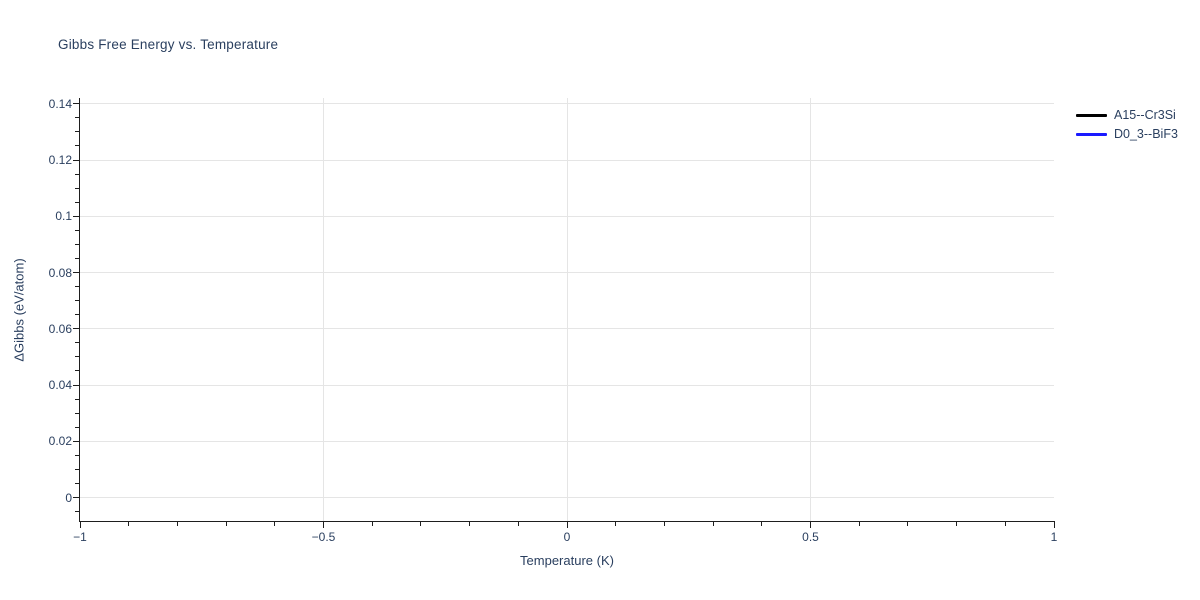 The image size is (1200, 600). What do you see at coordinates (19, 310) in the screenshot?
I see `y-axis-title: ΔGibbs (eV/atom)` at bounding box center [19, 310].